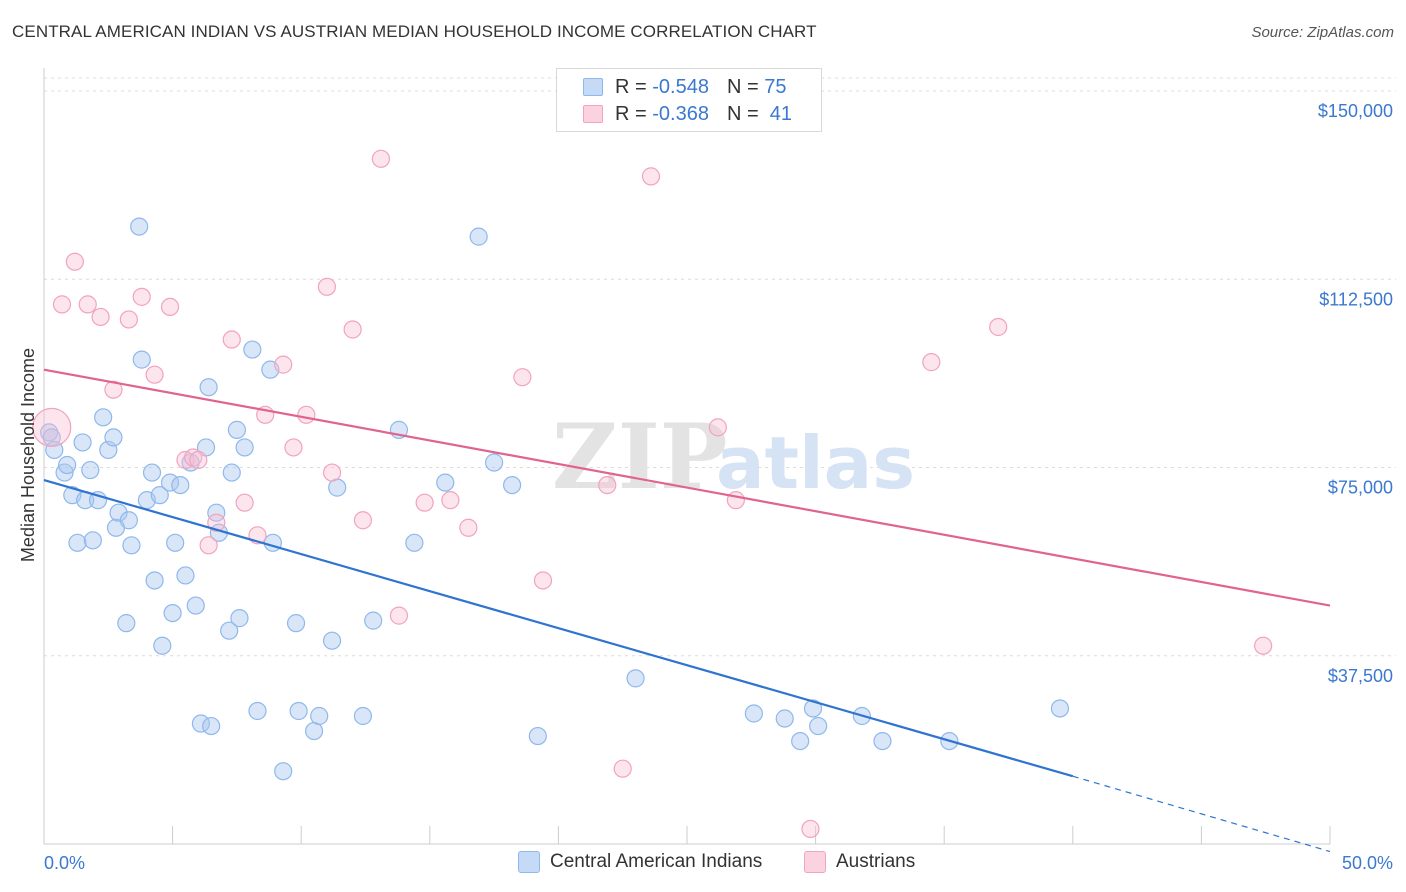  Describe the element at coordinates (1360, 676) in the screenshot. I see `y-tick-label: $37,500` at that location.